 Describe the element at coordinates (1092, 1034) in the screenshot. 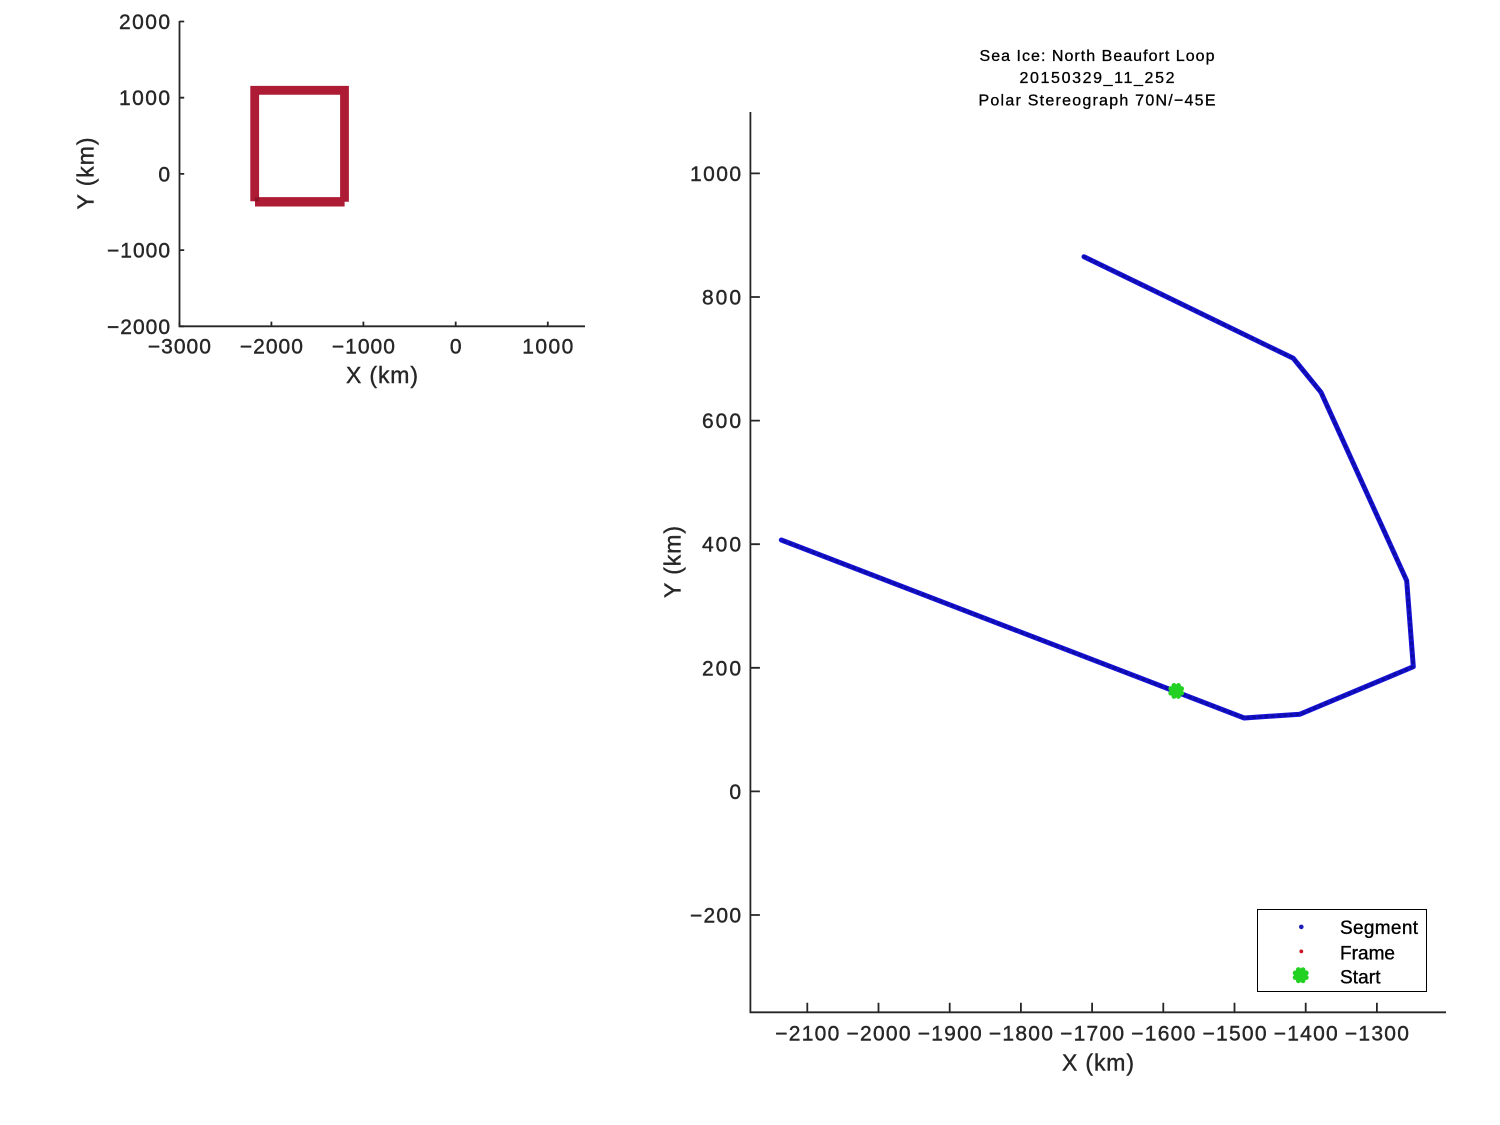

I see `svg-text: −1700` at that location.